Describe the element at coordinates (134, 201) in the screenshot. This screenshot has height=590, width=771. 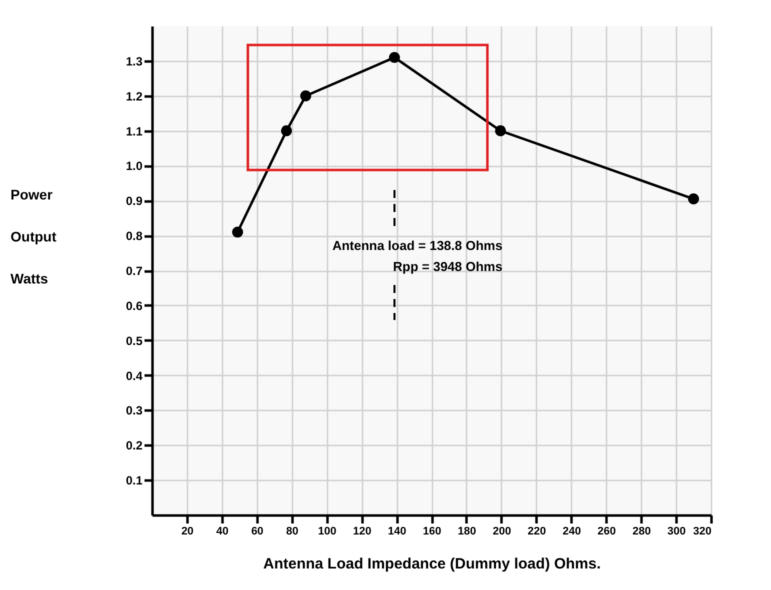
I see `y-tick-label: 0.9` at that location.